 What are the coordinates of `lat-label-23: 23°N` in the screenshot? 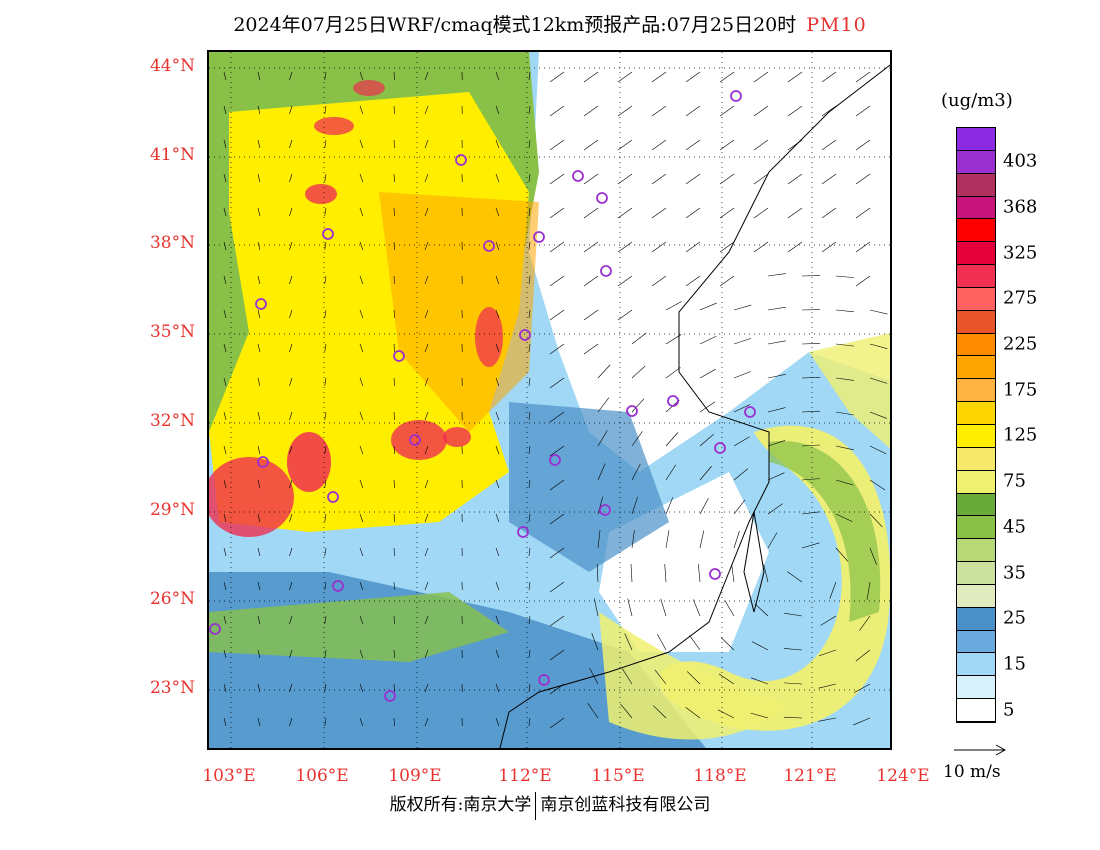 It's located at (172, 688).